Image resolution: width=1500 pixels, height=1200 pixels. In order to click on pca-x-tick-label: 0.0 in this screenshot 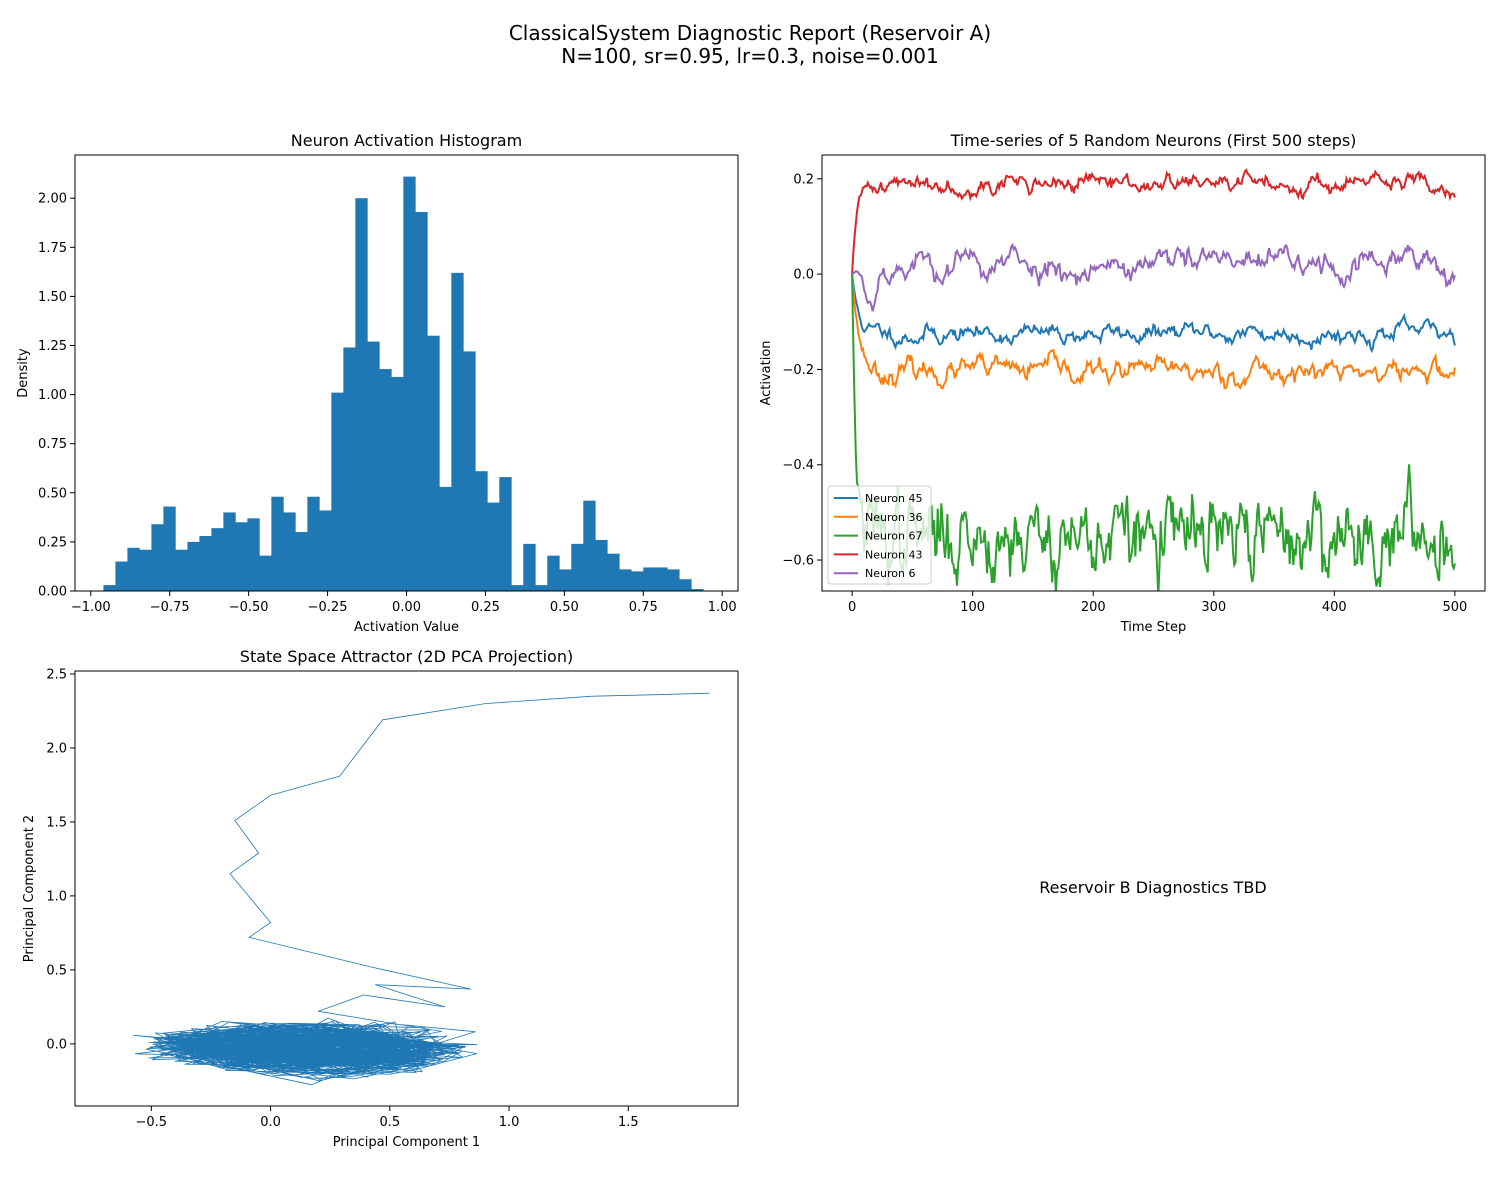, I will do `click(270, 1122)`.